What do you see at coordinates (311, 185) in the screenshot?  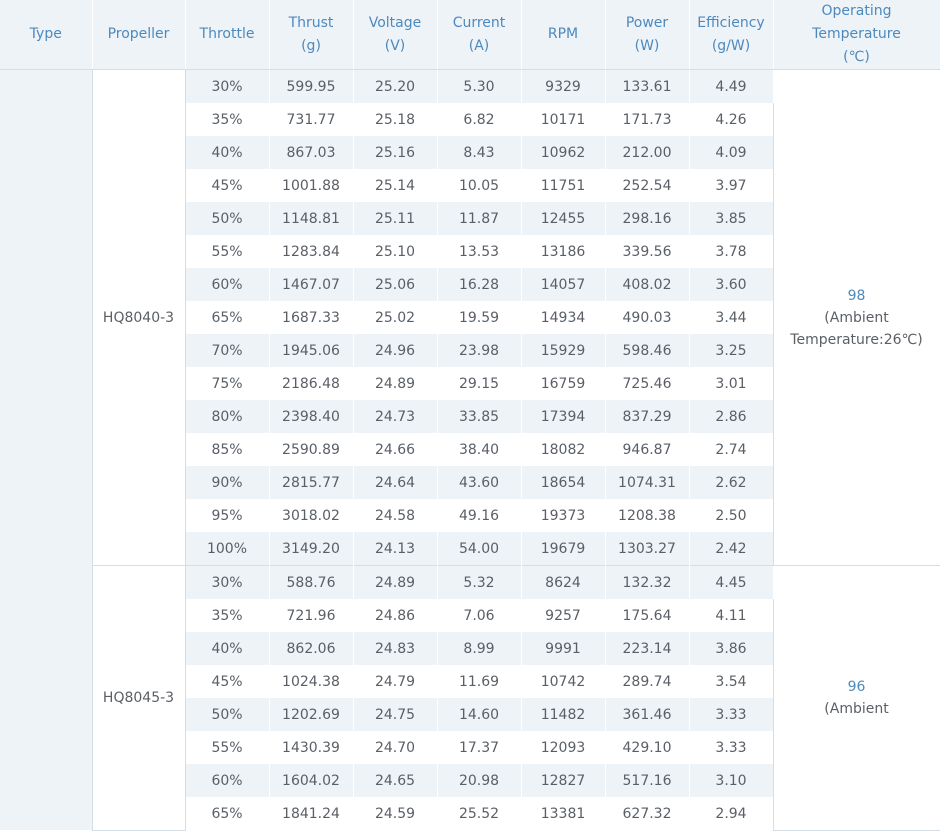 I see `thrust-cell: 1001.88` at bounding box center [311, 185].